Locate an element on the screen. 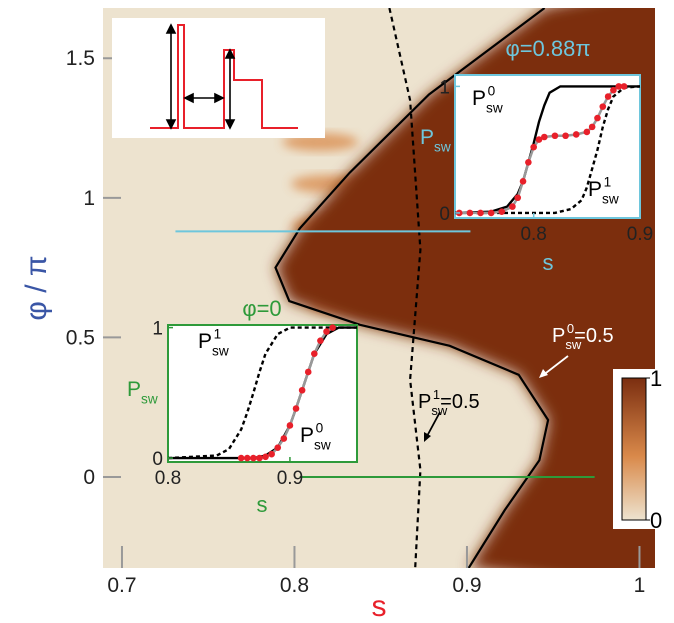 This screenshot has height=623, width=674. pulse-box is located at coordinates (218, 78).